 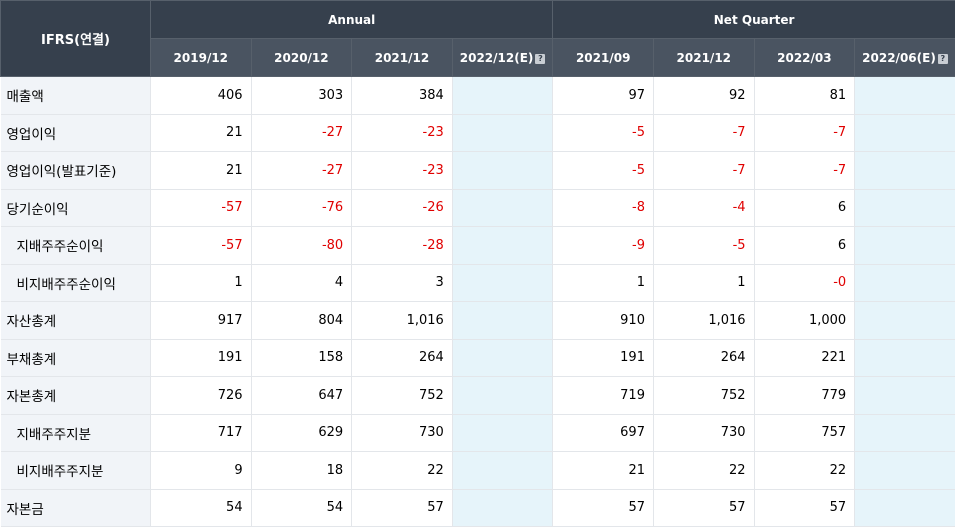 What do you see at coordinates (76, 208) in the screenshot?
I see `row-label: 당기순이익` at bounding box center [76, 208].